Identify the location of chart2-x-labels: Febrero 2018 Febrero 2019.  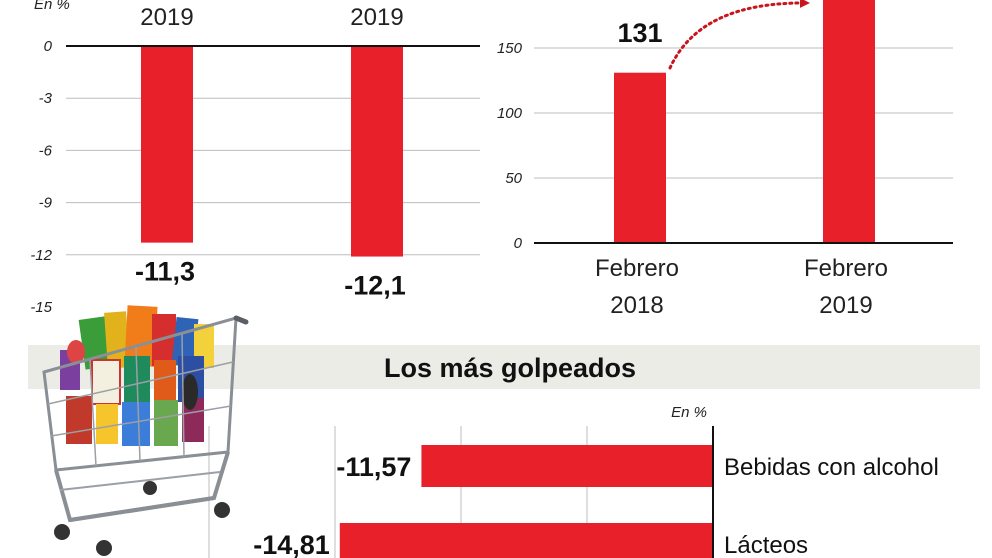
(741, 287).